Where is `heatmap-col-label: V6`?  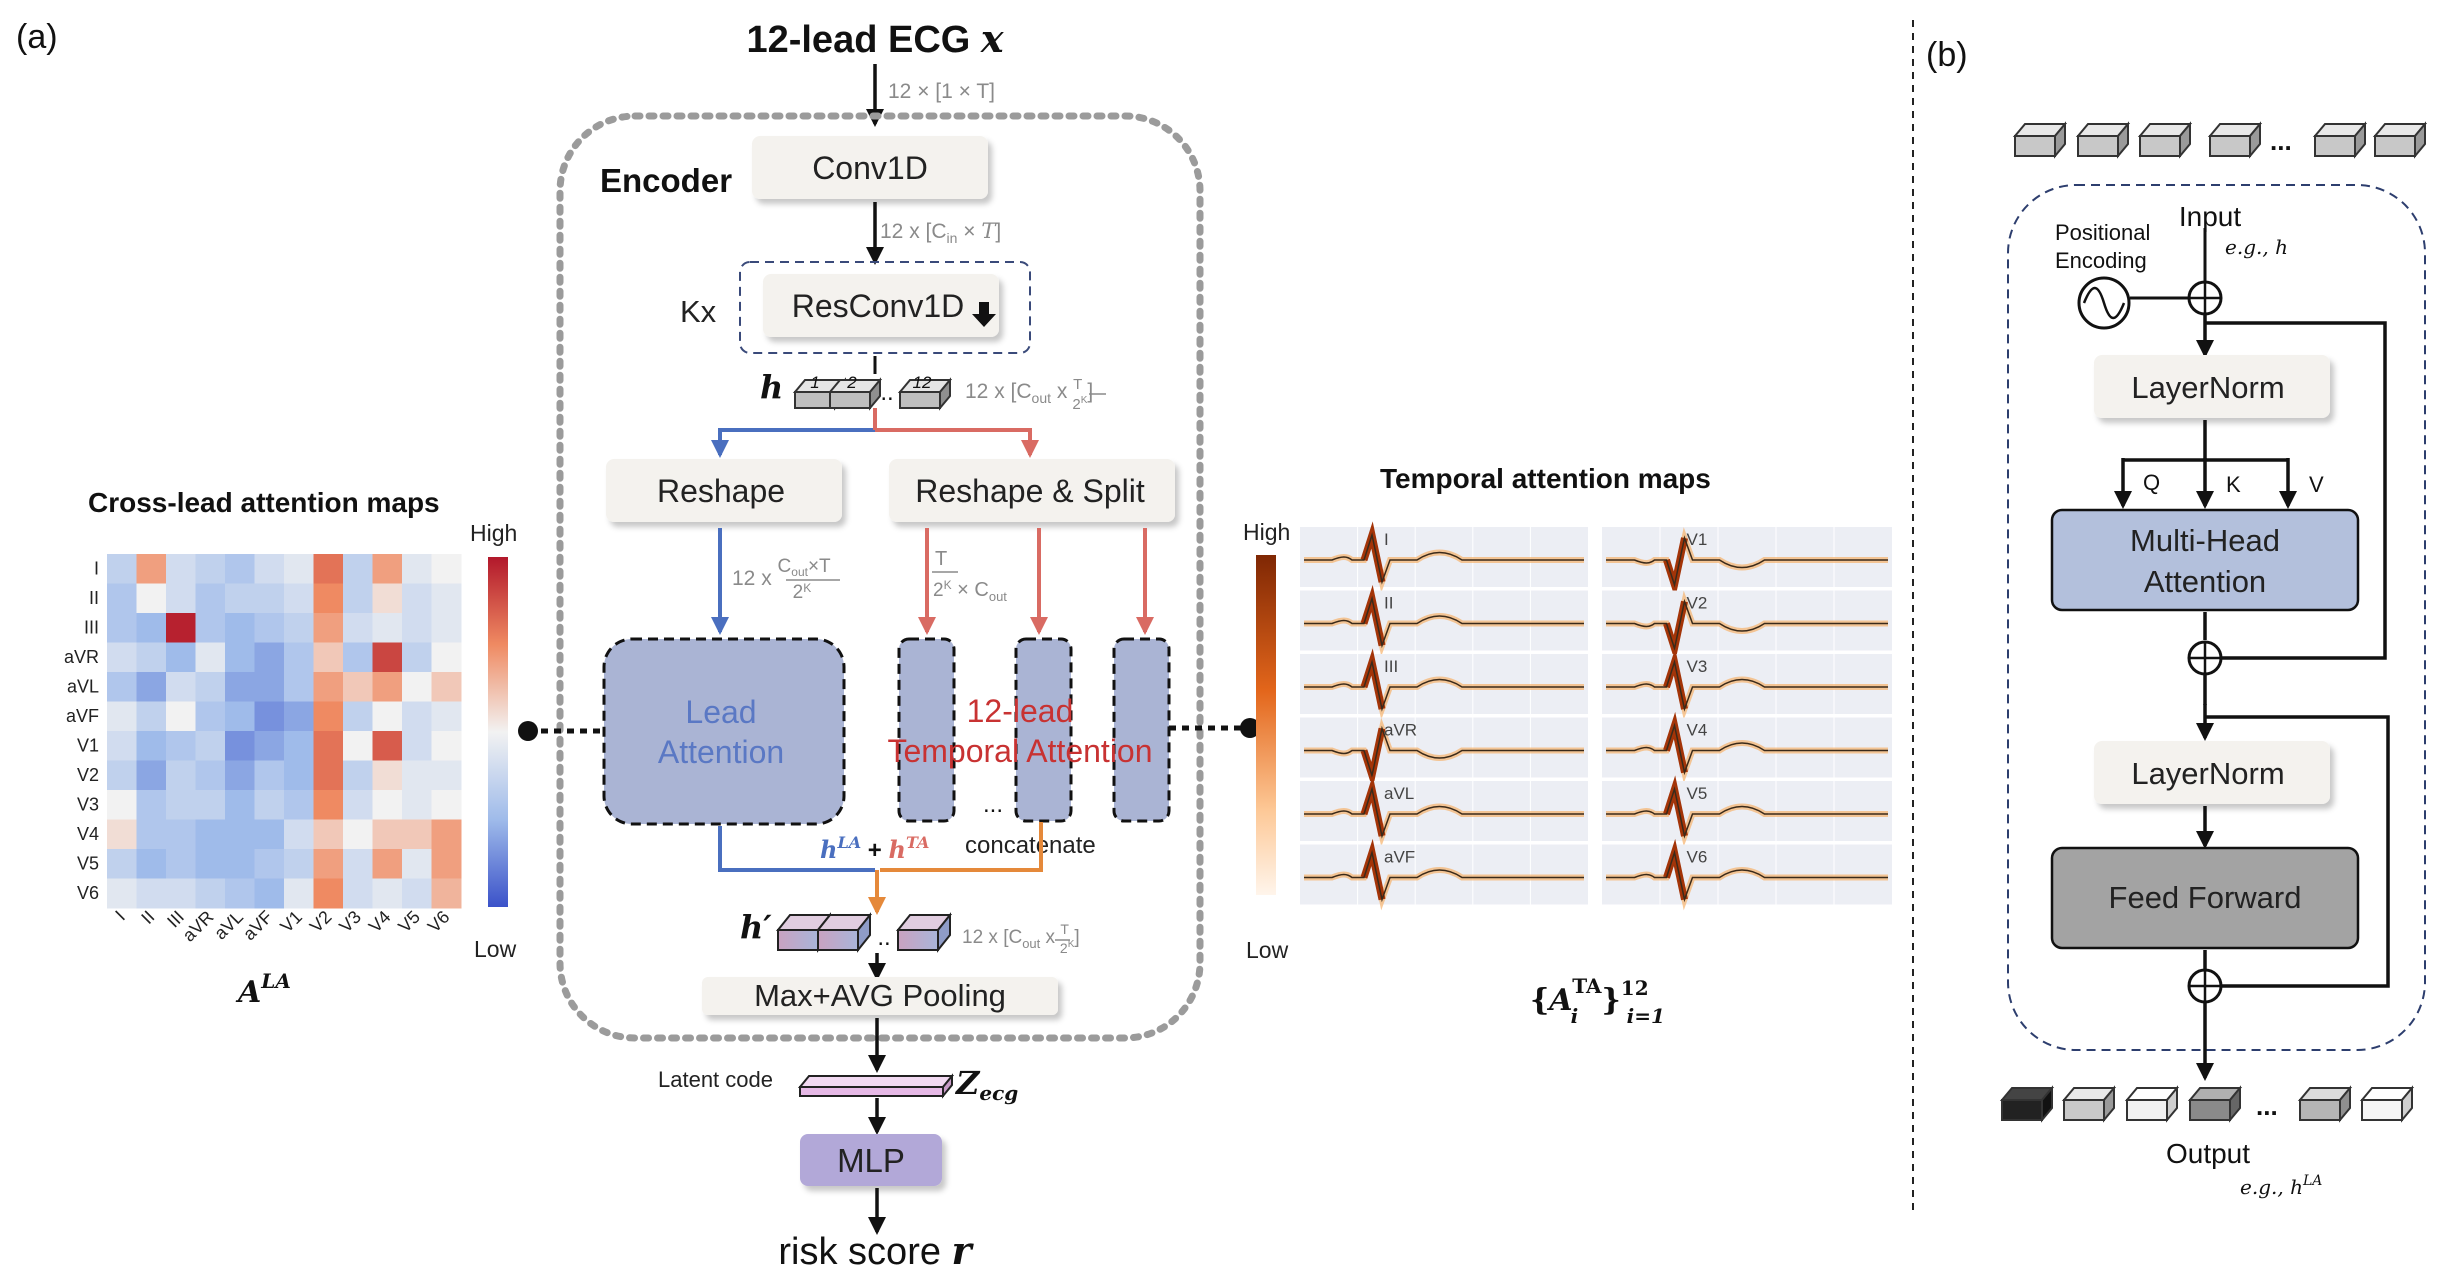 heatmap-col-label: V6 is located at coordinates (439, 922).